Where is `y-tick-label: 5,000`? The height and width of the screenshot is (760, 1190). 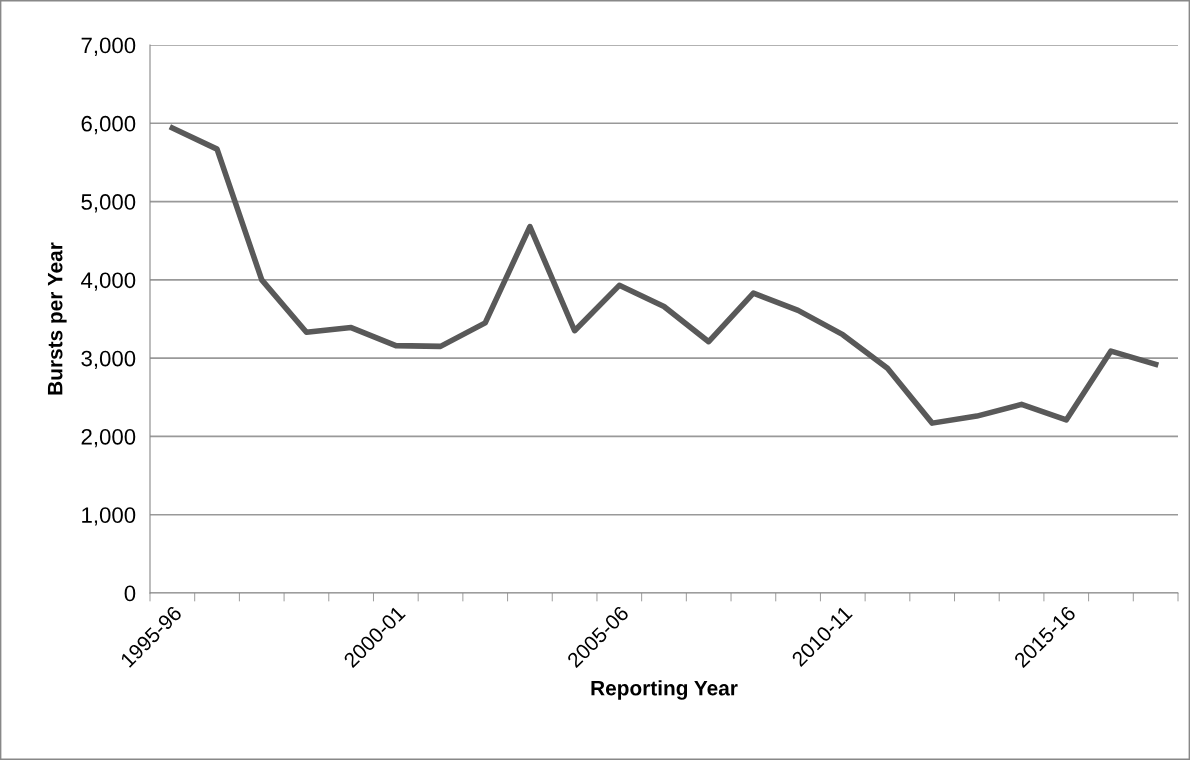 y-tick-label: 5,000 is located at coordinates (108, 203).